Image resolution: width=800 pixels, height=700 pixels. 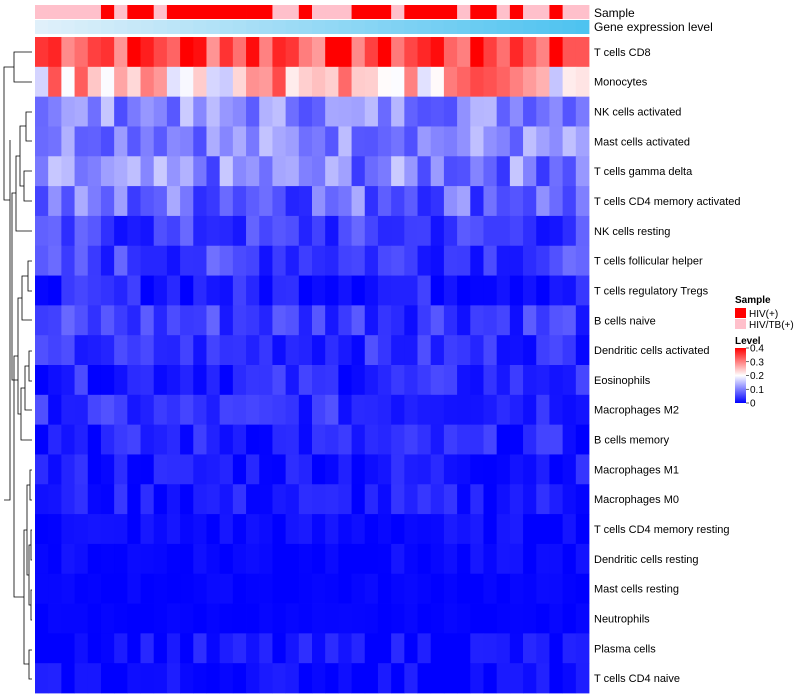 I want to click on level-tick-label: 0.4, so click(x=757, y=349).